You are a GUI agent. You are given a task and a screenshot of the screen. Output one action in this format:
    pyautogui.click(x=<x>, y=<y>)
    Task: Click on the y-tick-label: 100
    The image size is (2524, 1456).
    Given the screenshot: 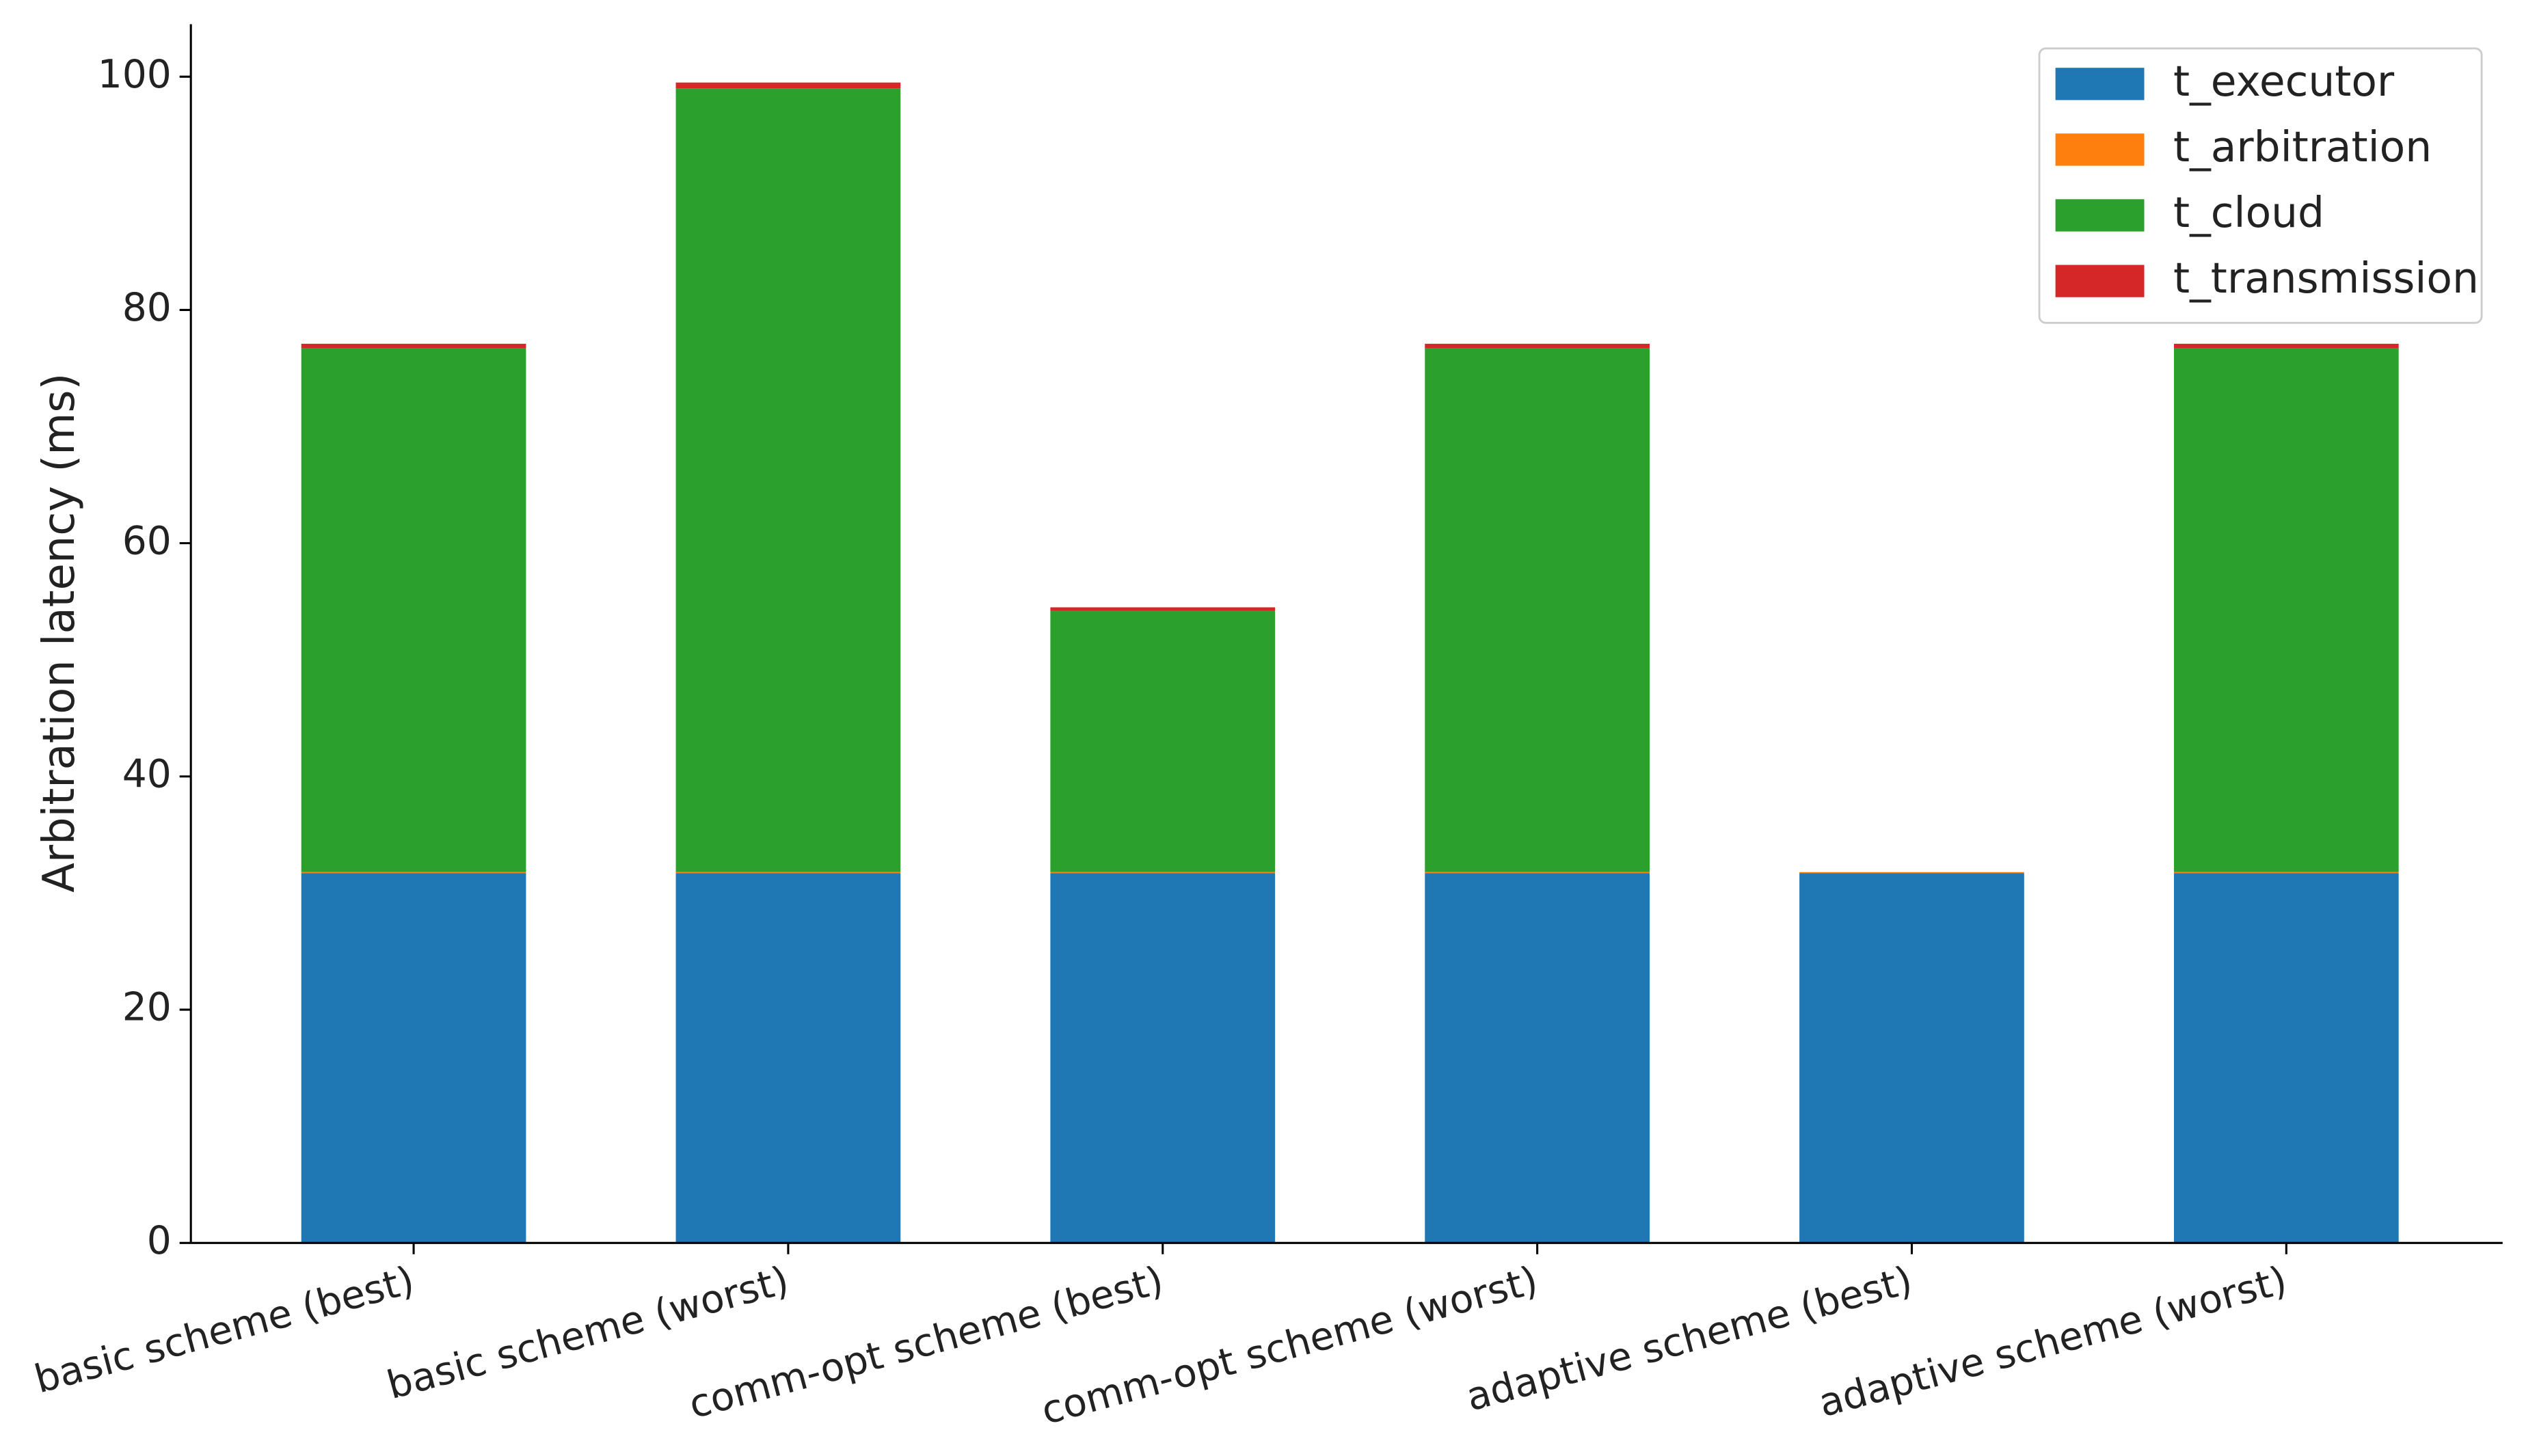 What is the action you would take?
    pyautogui.click(x=135, y=74)
    